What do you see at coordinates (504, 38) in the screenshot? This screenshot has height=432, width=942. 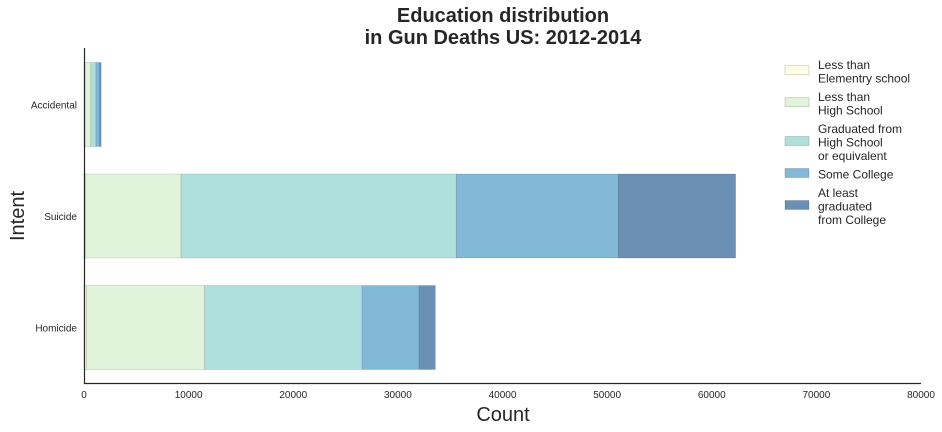 I see `chart-title-line-2: in Gun Deaths US: 2012-2014` at bounding box center [504, 38].